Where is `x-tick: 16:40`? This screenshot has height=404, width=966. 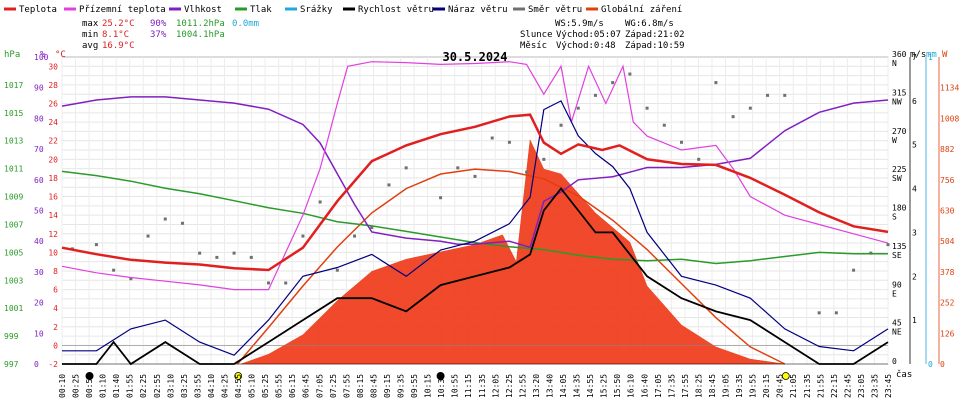 x-tick: 16:40 is located at coordinates (644, 386).